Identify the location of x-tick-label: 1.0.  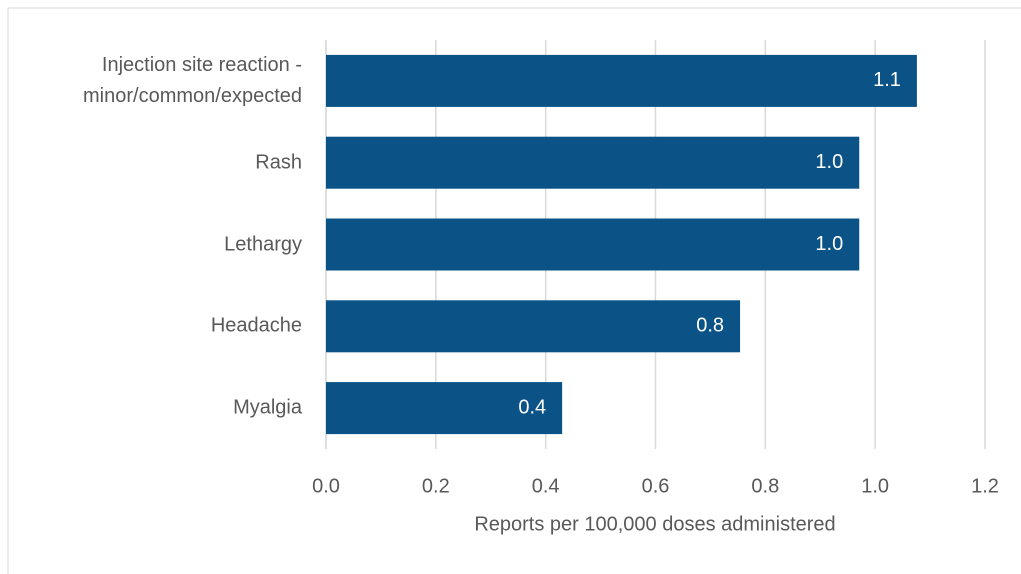
(875, 486).